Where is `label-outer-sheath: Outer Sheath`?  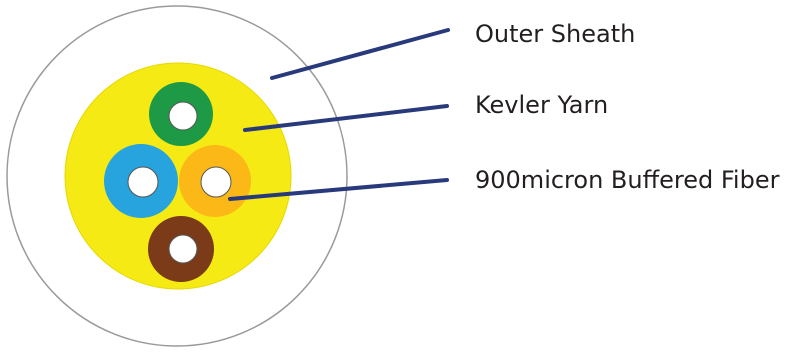
label-outer-sheath: Outer Sheath is located at coordinates (555, 34).